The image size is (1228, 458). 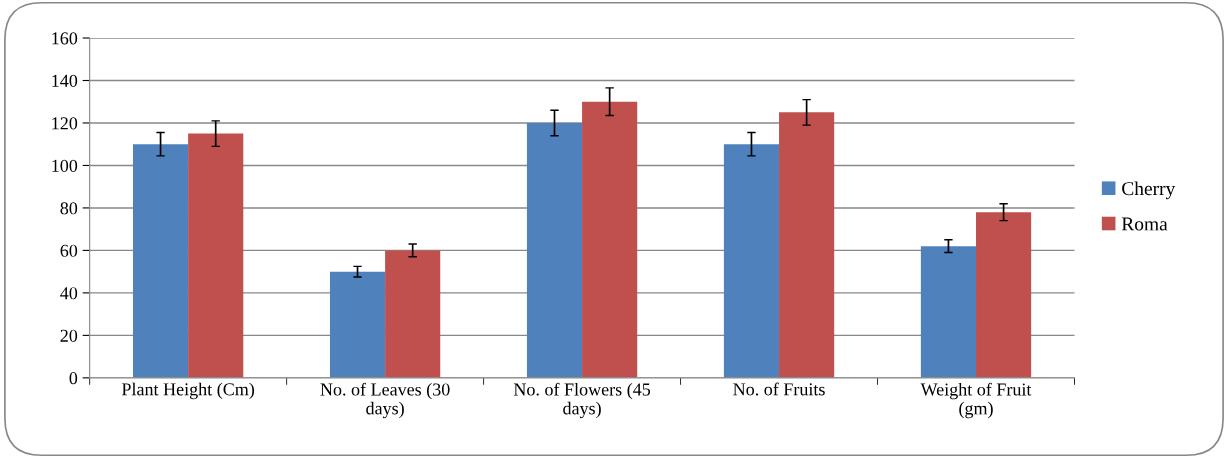 What do you see at coordinates (582, 400) in the screenshot?
I see `x-tick-label: No. of Flowers (45 days)` at bounding box center [582, 400].